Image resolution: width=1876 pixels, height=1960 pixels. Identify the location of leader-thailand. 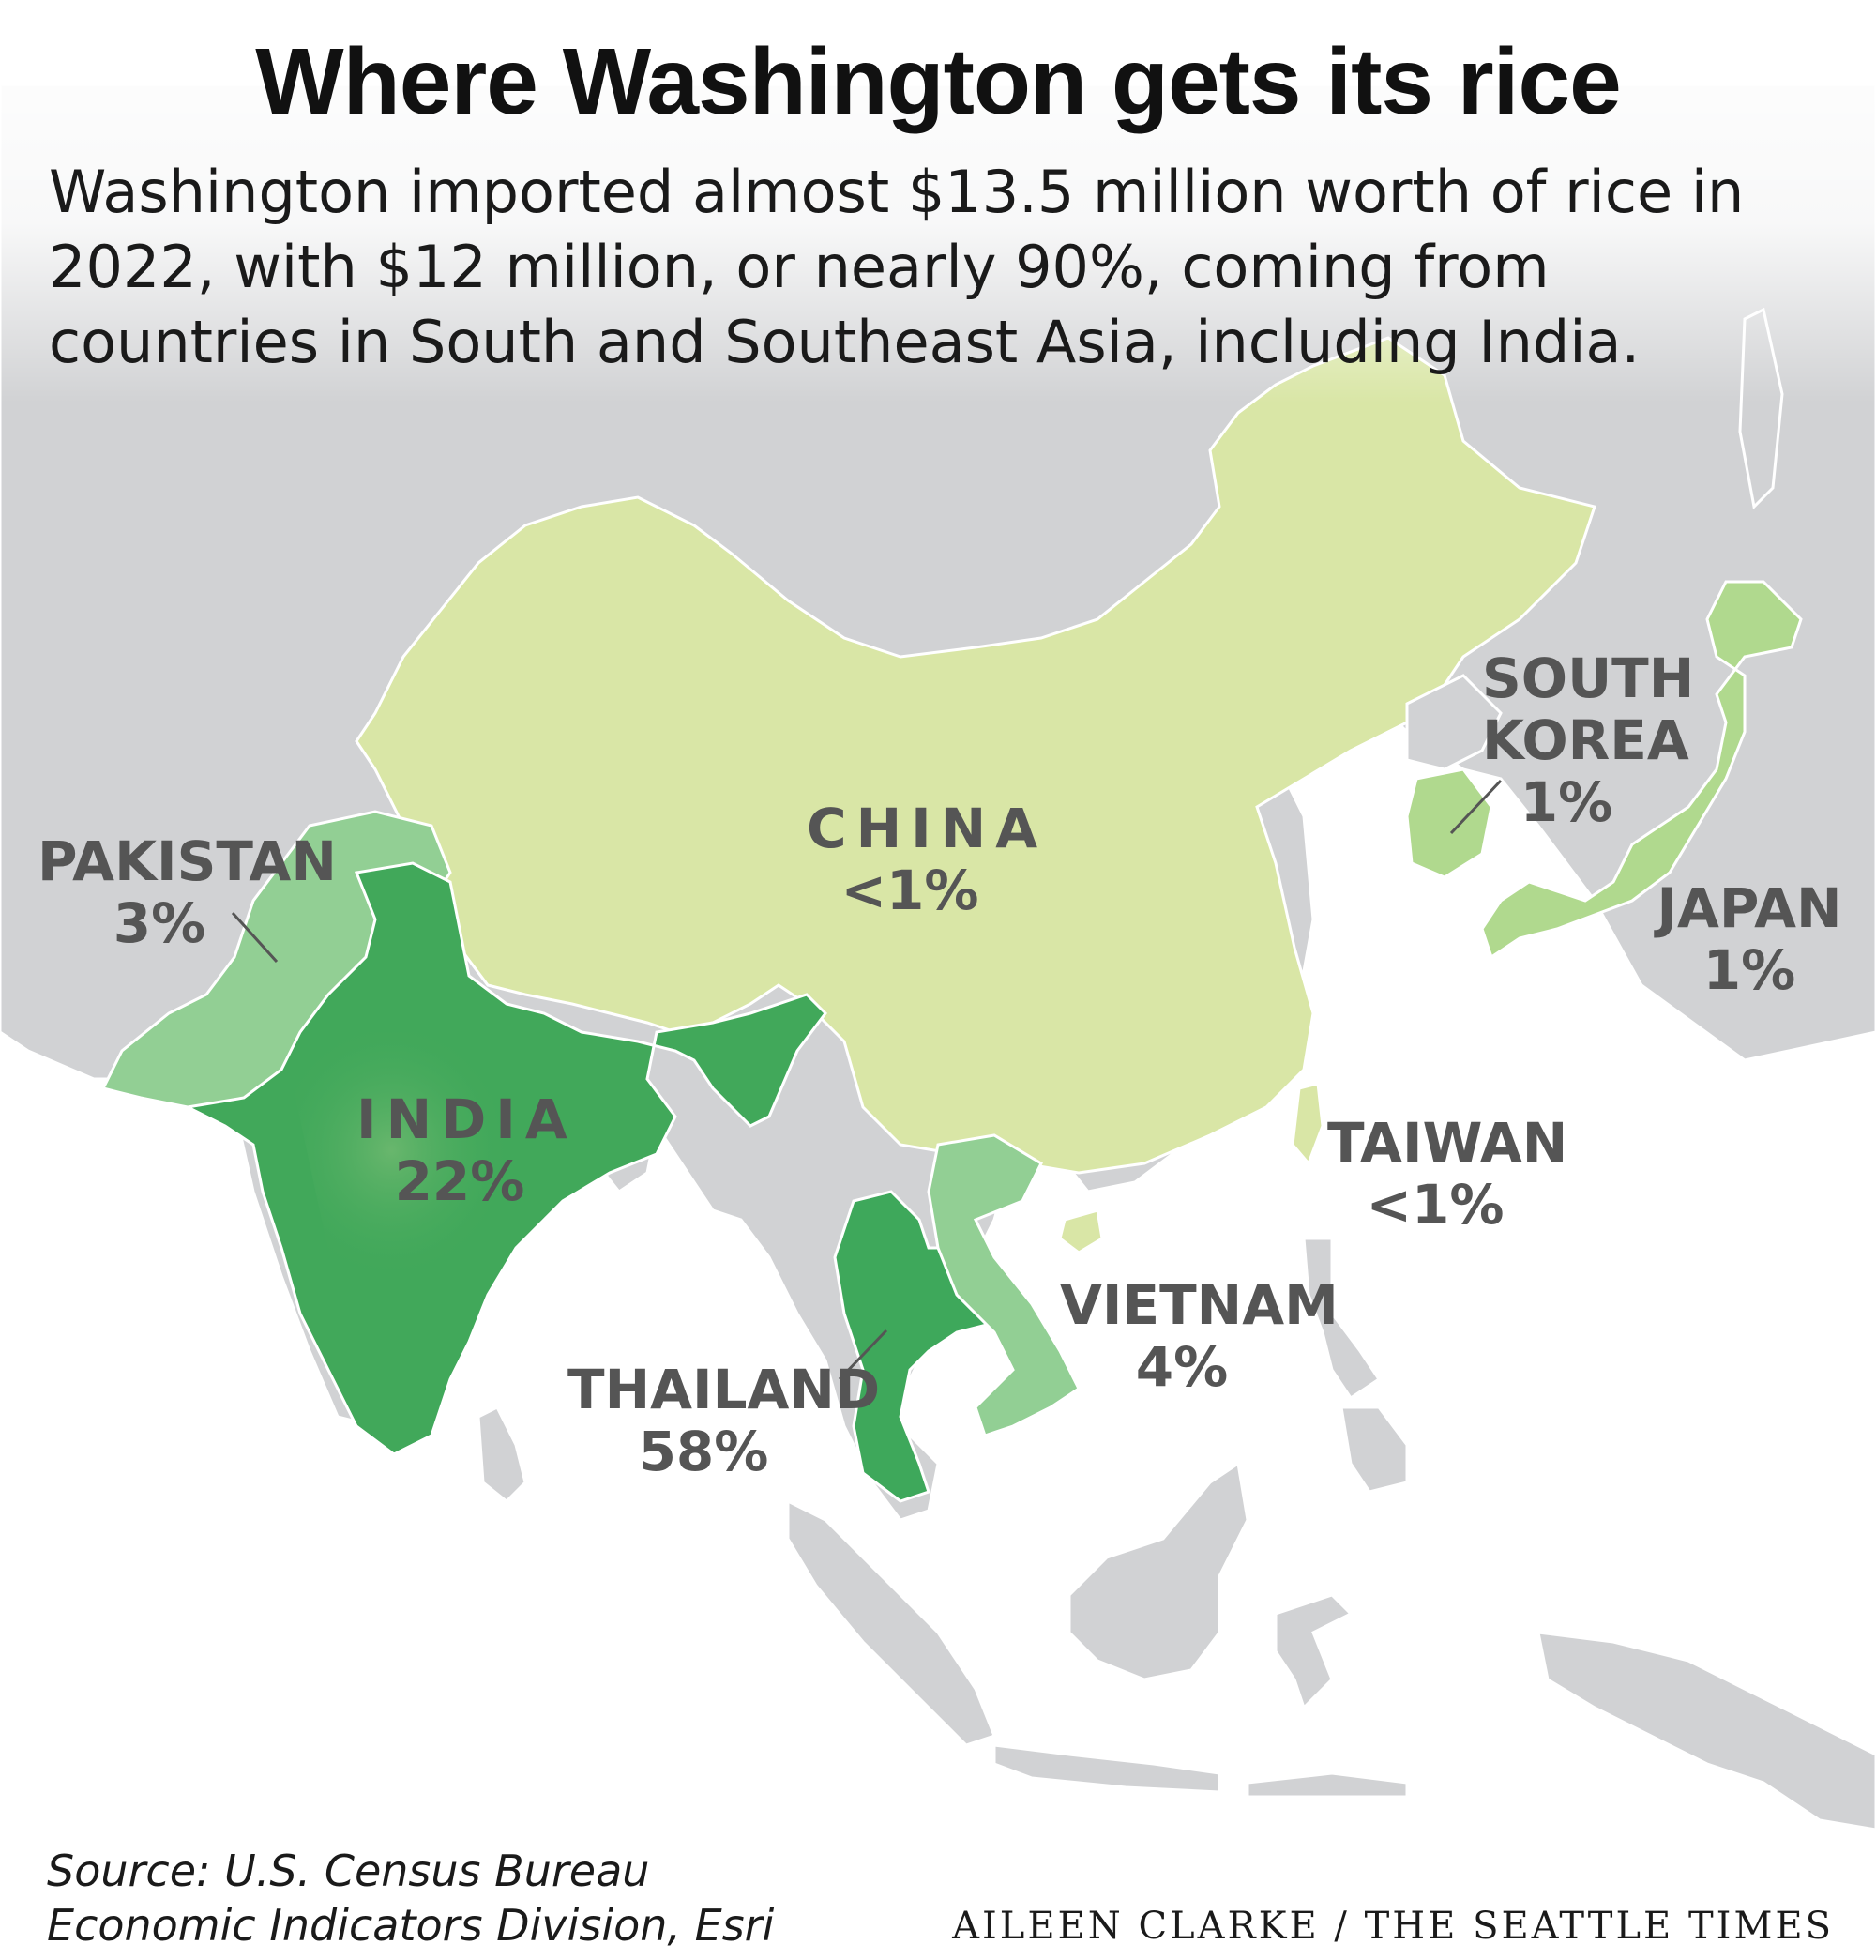
(863, 1355).